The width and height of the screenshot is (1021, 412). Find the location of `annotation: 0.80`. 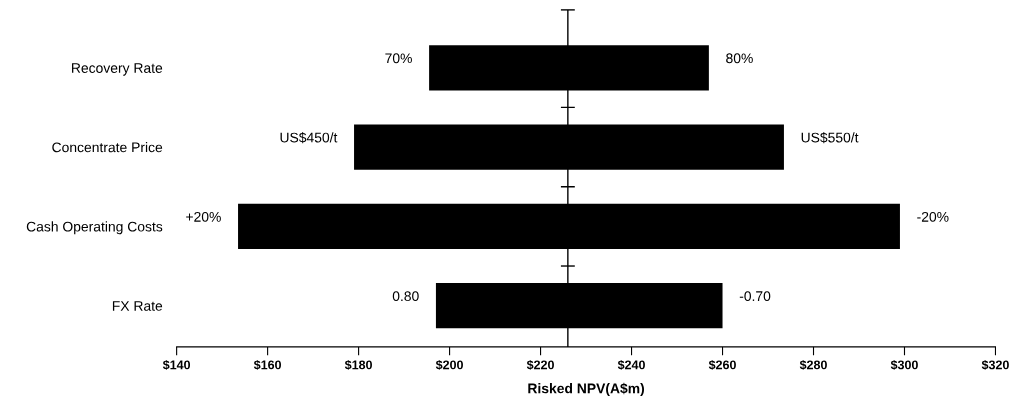

annotation: 0.80 is located at coordinates (405, 296).